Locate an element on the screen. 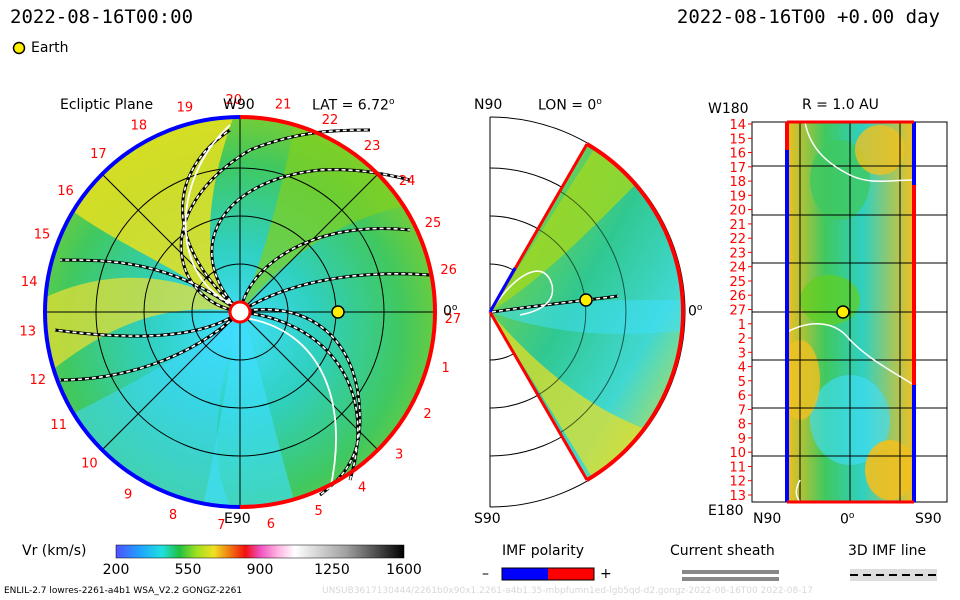 The height and width of the screenshot is (600, 960). radial-y-label: 18 is located at coordinates (737, 182).